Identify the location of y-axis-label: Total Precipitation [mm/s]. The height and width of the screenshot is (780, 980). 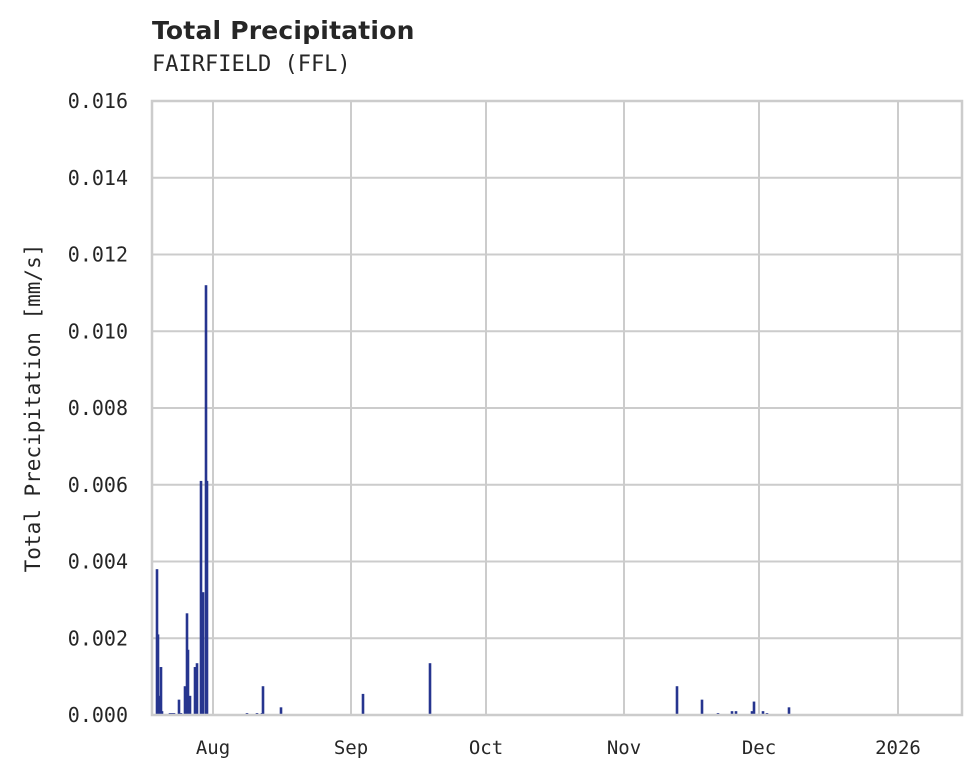
(33, 408).